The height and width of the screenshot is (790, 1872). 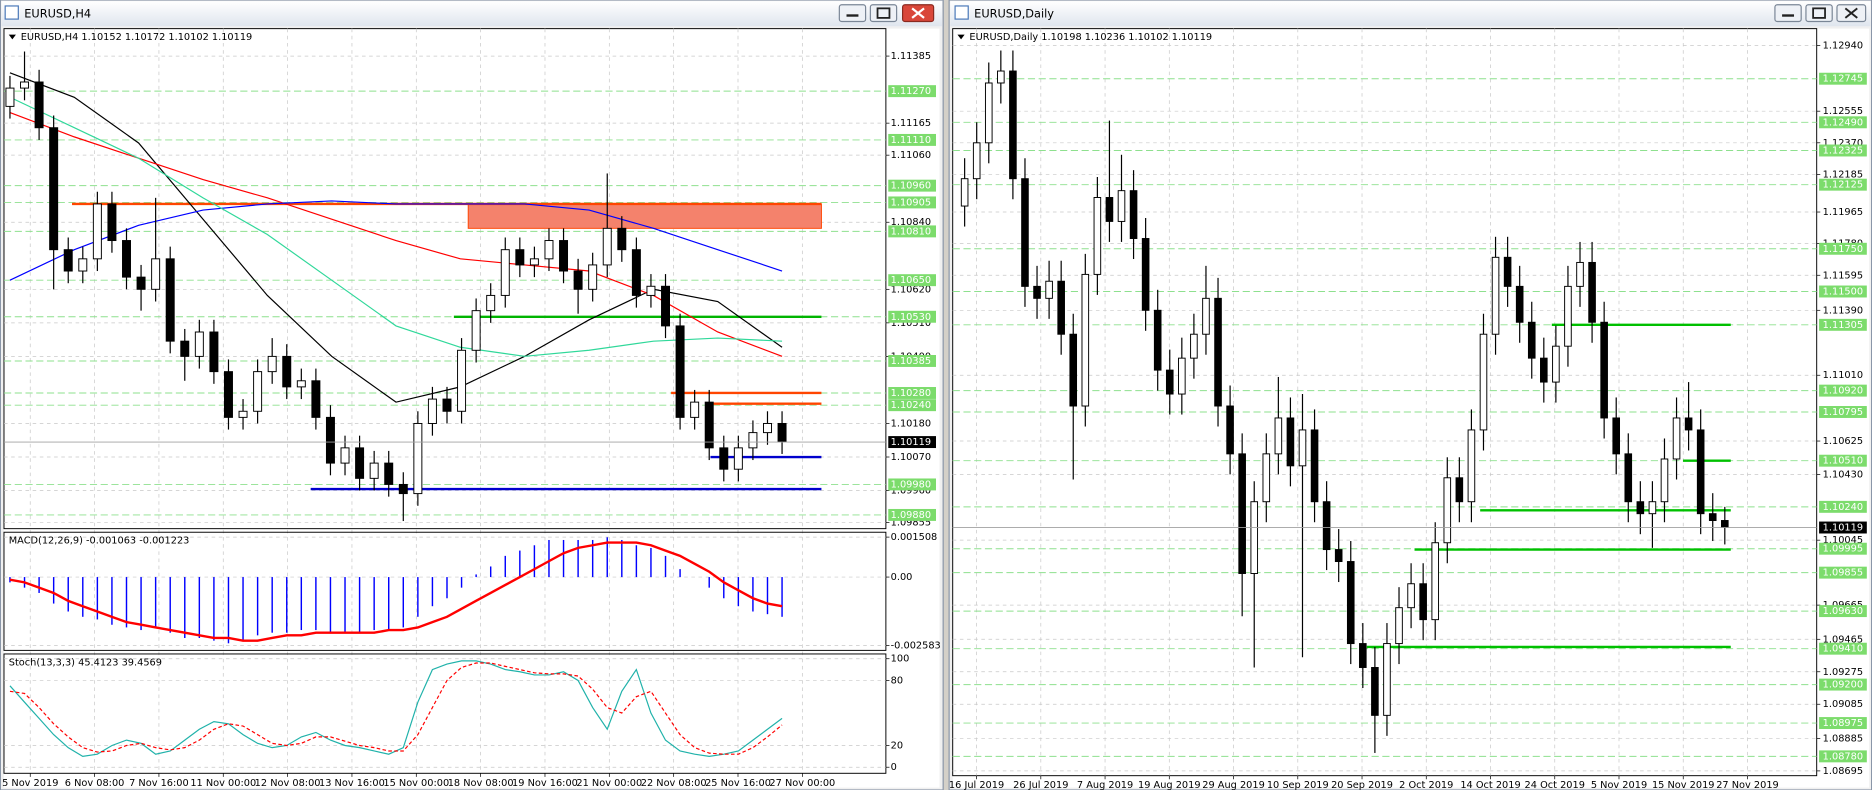 What do you see at coordinates (159, 783) in the screenshot?
I see `time-label: 7 Nov 16:00` at bounding box center [159, 783].